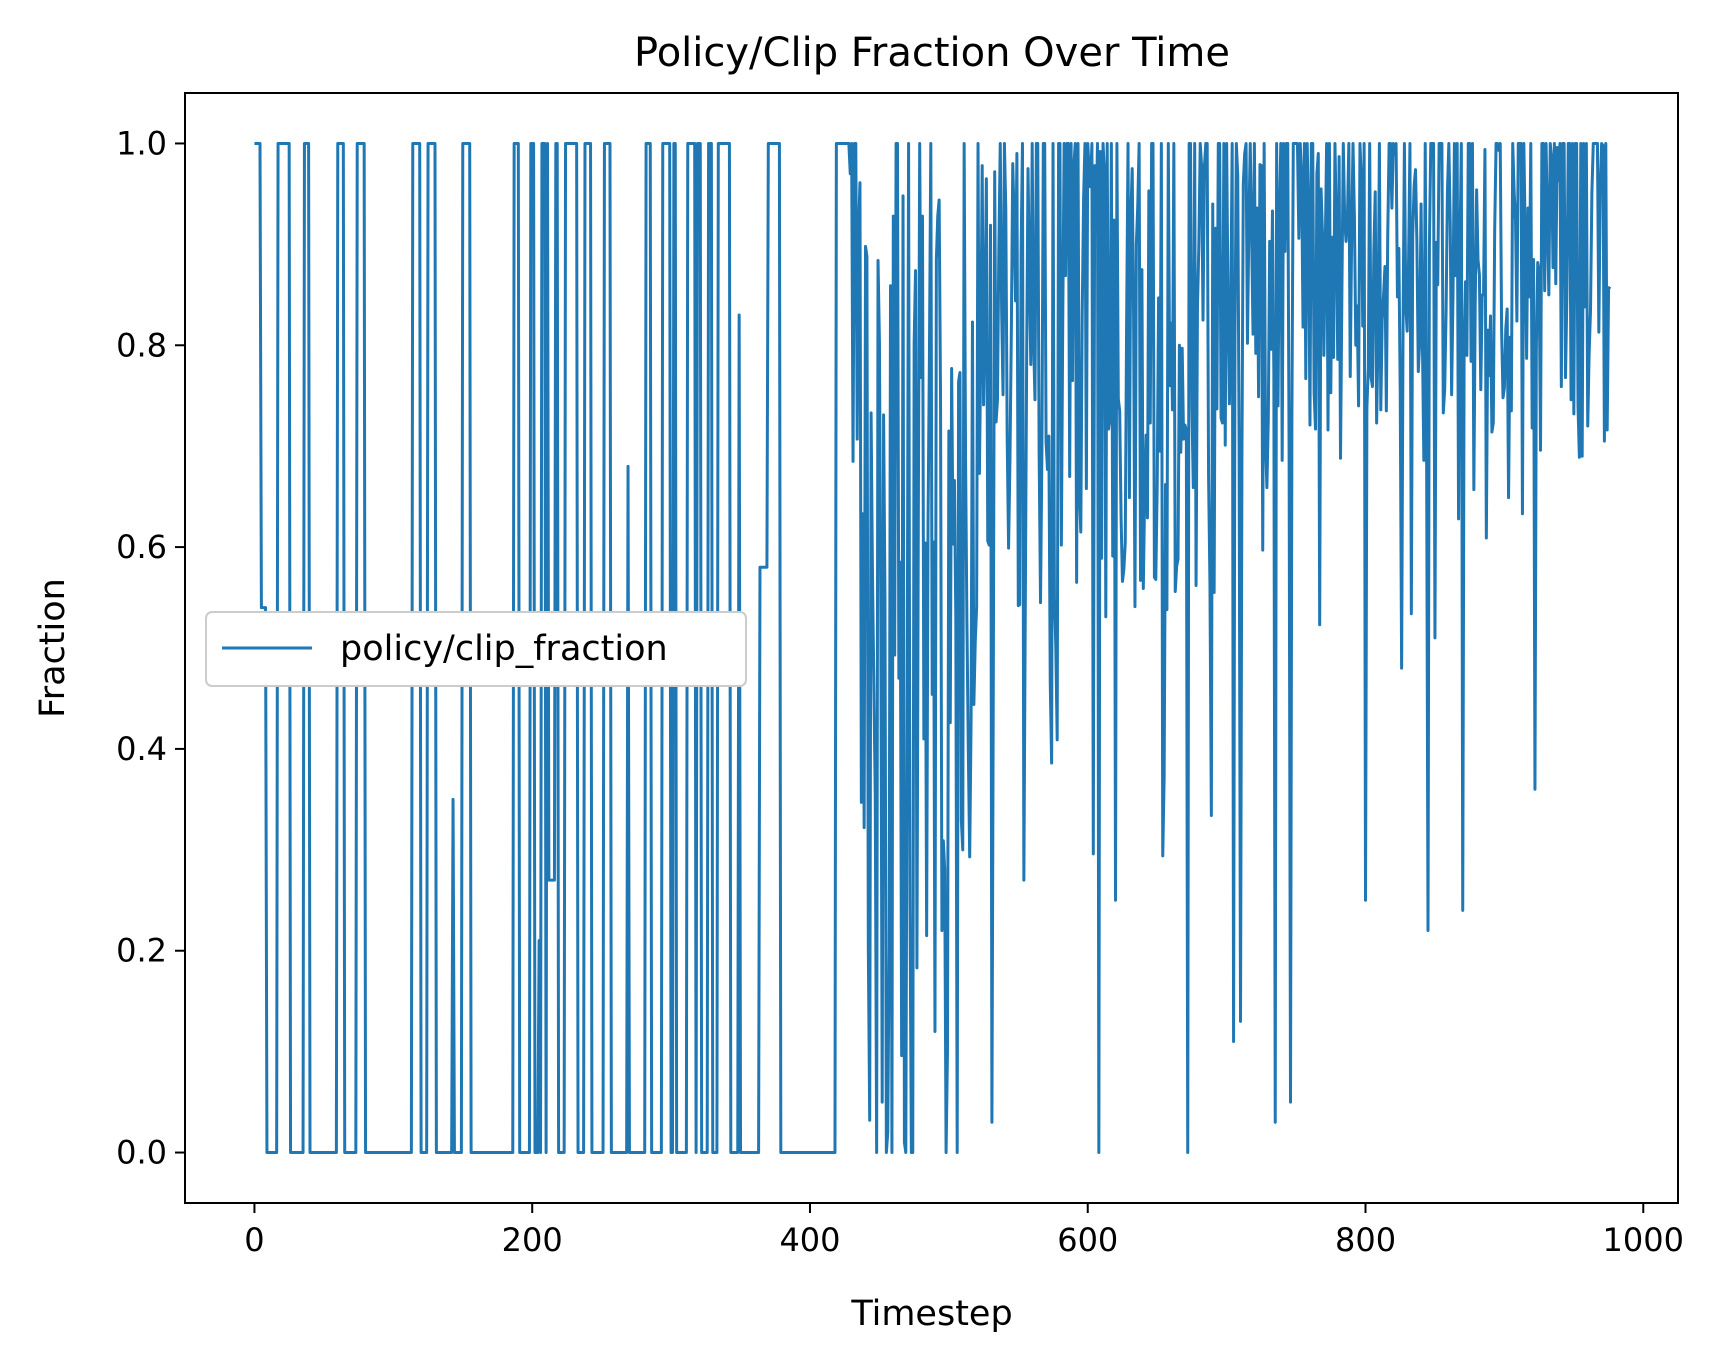 The height and width of the screenshot is (1361, 1722). What do you see at coordinates (141, 143) in the screenshot?
I see `y-tick-label: 1.0` at bounding box center [141, 143].